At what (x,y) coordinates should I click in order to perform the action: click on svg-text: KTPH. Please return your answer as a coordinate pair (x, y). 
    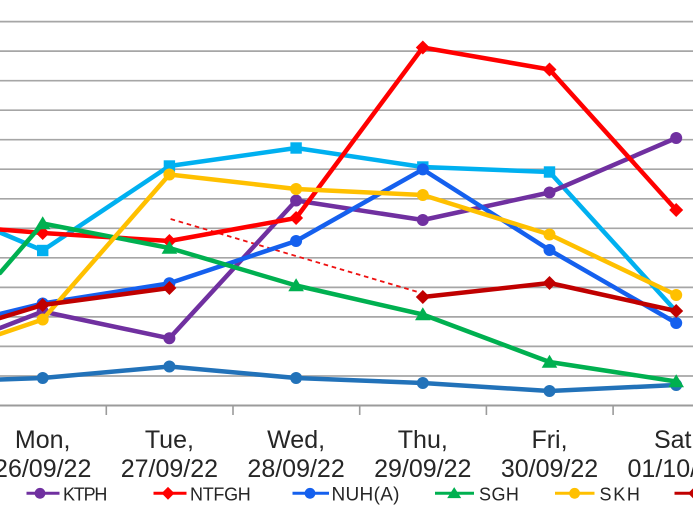
    Looking at the image, I should click on (84, 494).